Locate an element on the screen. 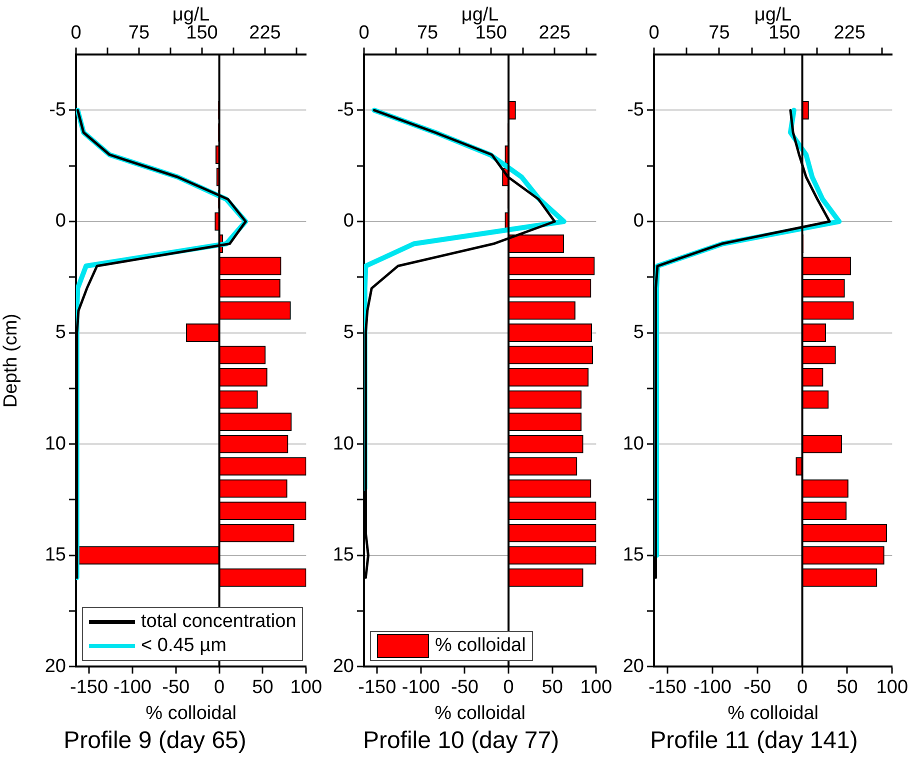 Image resolution: width=911 pixels, height=762 pixels. y-axis-title: Depth (cm) is located at coordinates (11, 361).